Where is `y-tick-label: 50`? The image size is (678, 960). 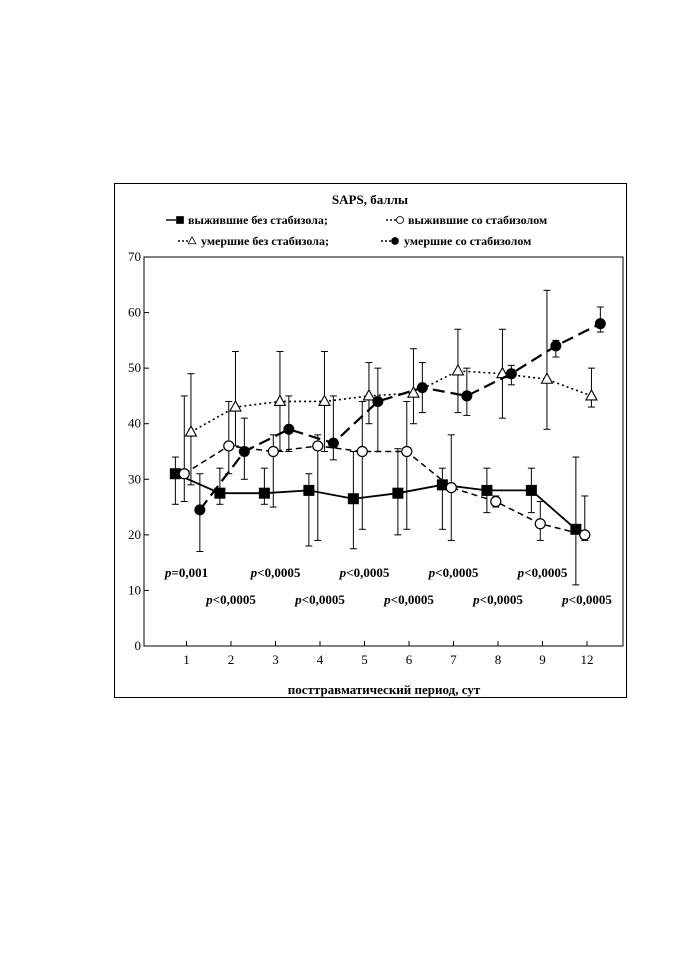
y-tick-label: 50 is located at coordinates (134, 367).